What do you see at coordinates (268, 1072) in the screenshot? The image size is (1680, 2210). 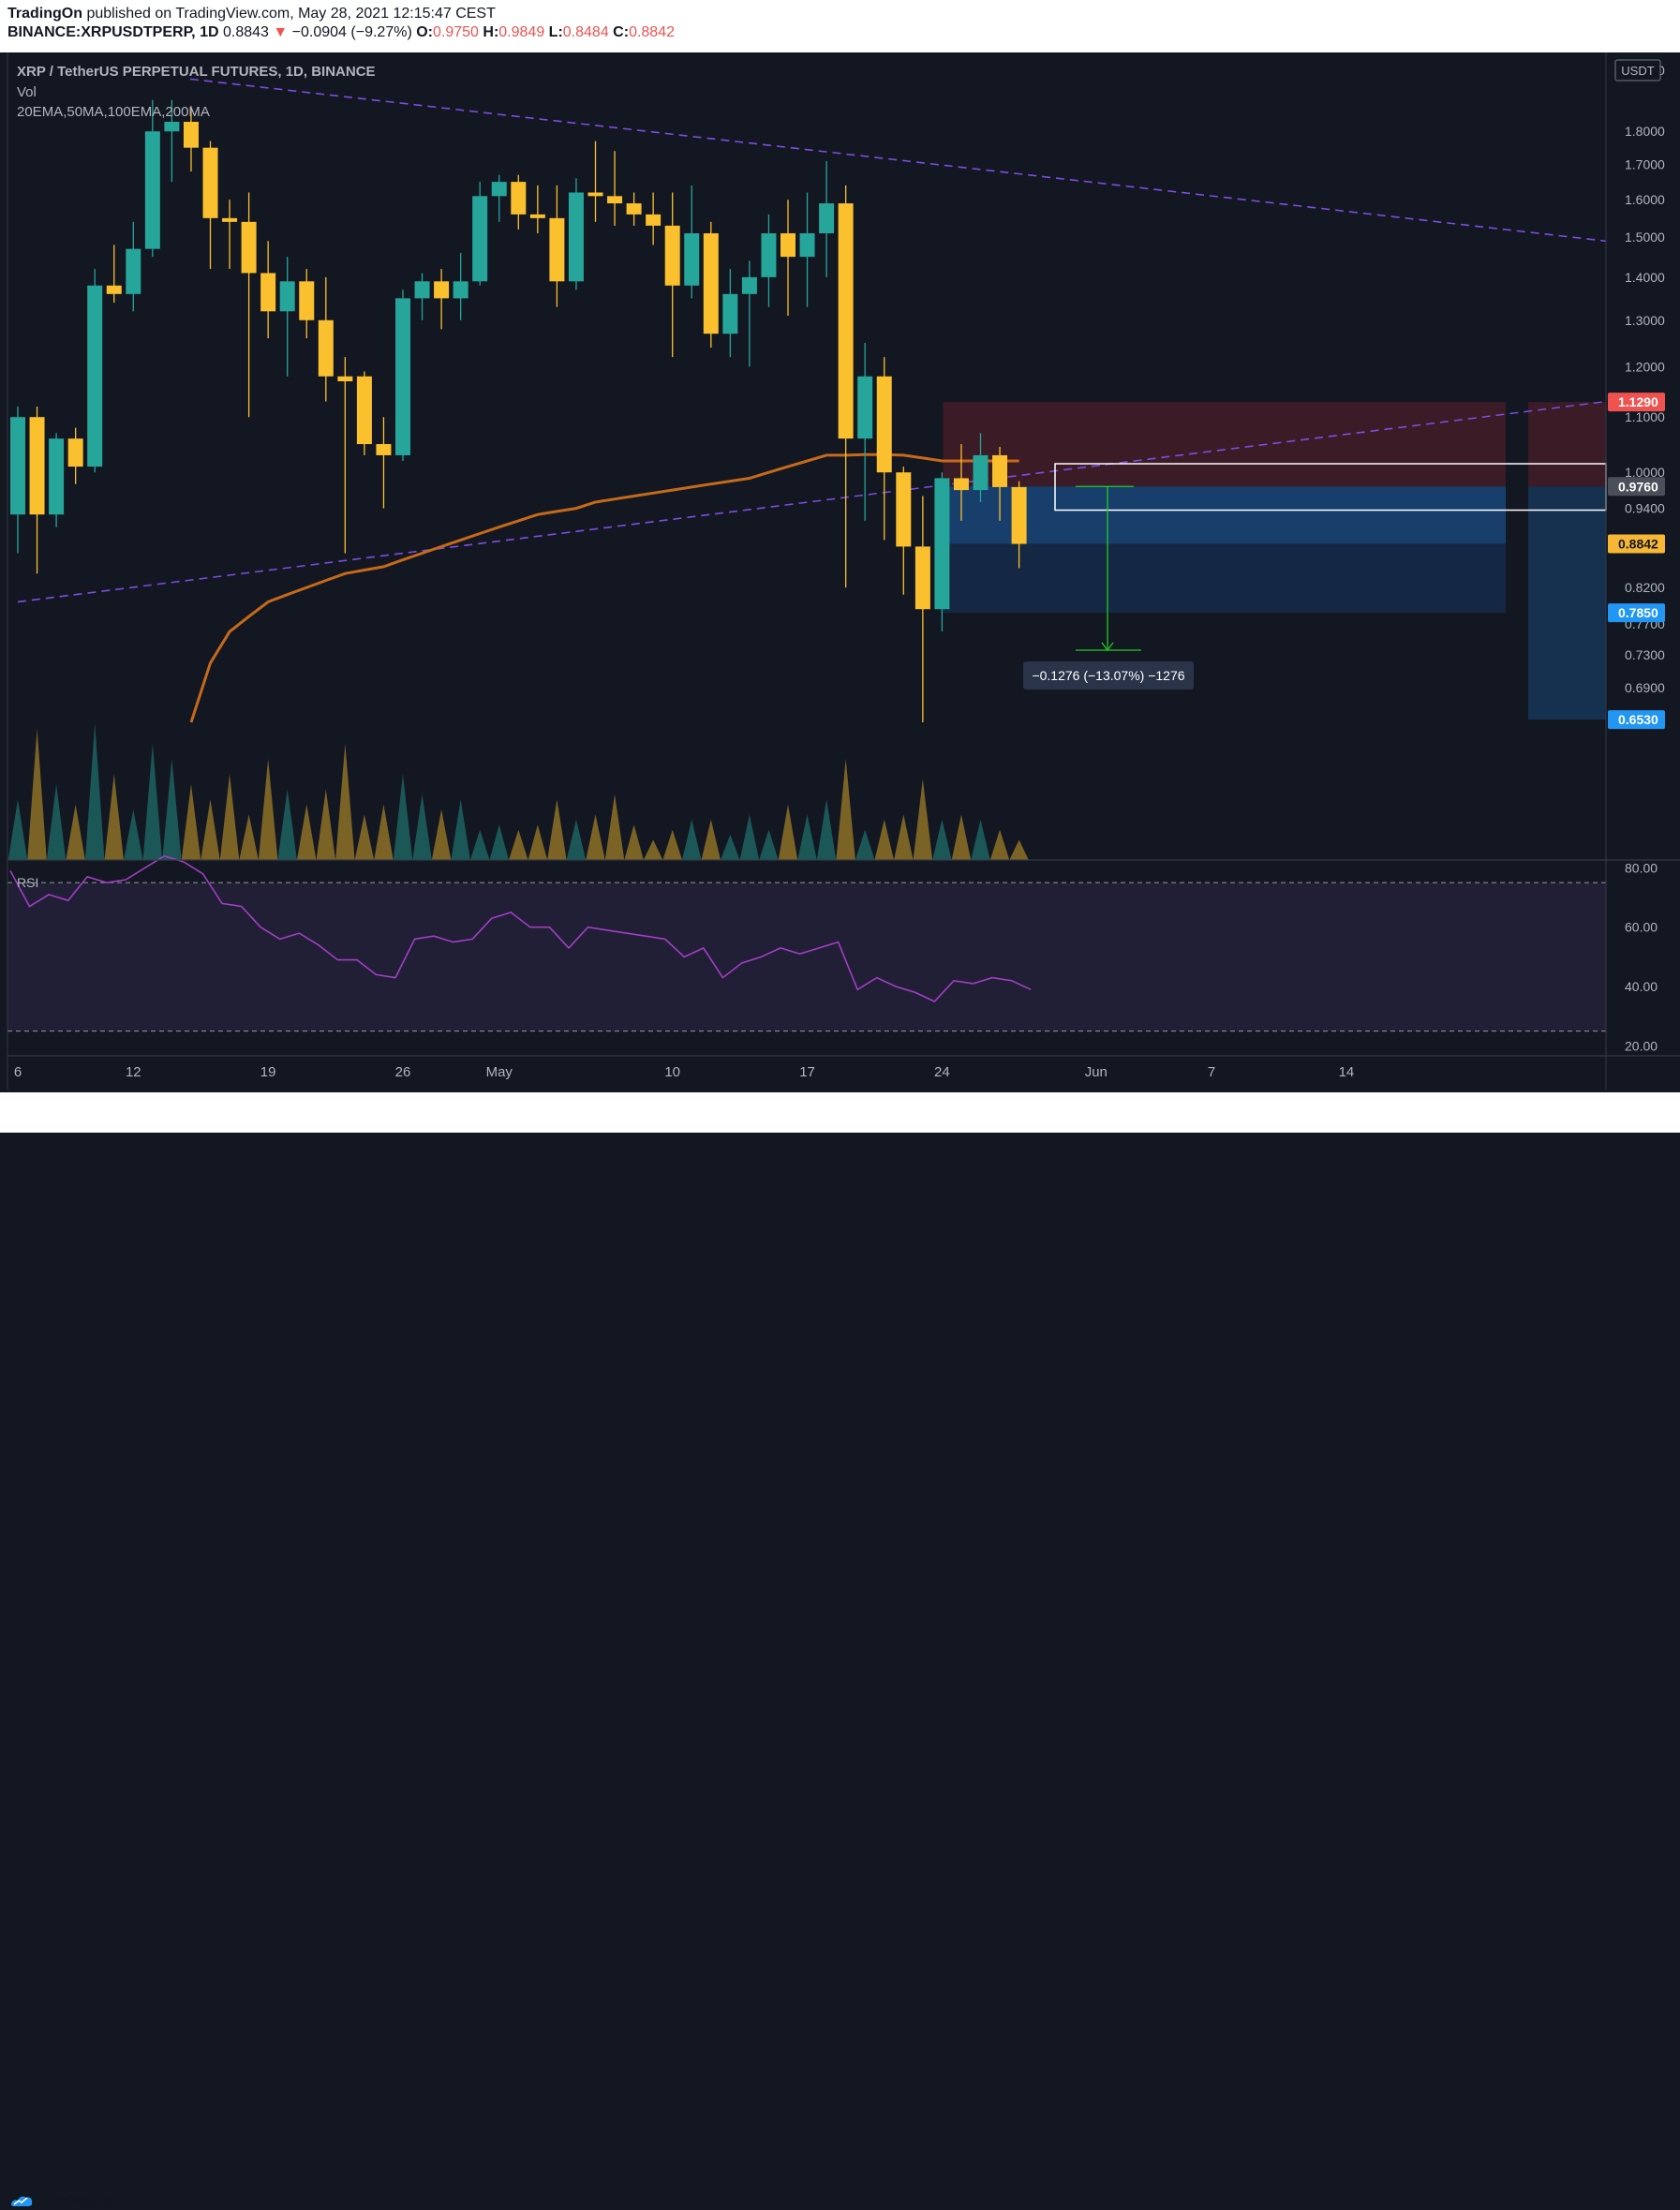 I see `x-tick-label: 19` at bounding box center [268, 1072].